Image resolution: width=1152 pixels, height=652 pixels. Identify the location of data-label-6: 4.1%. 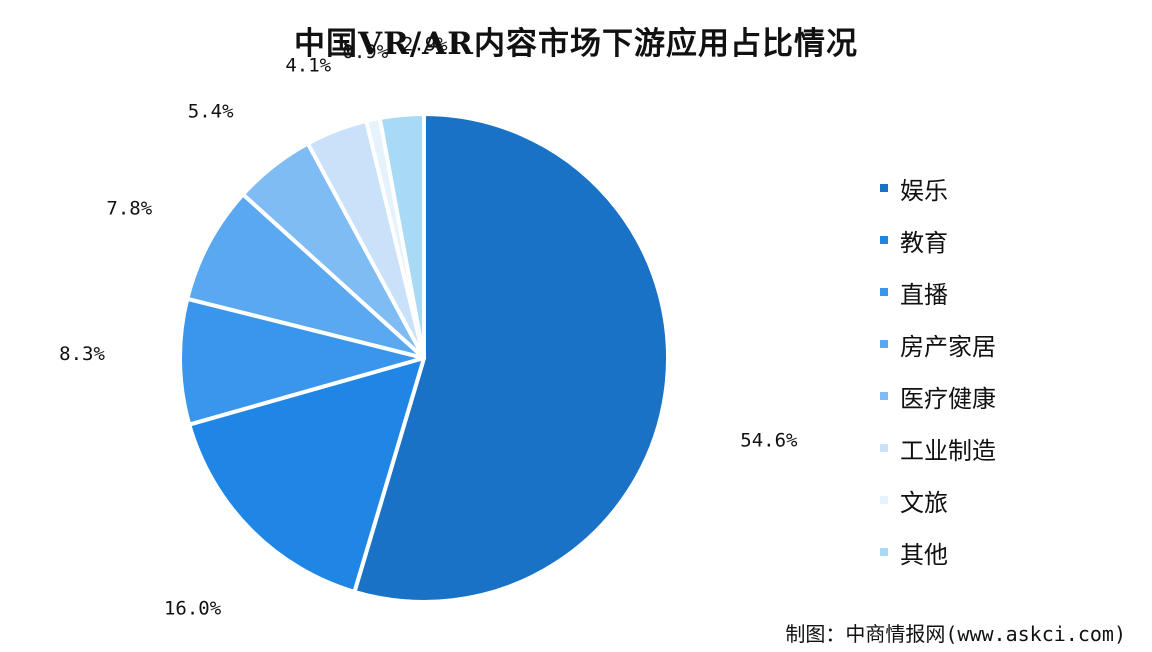
(308, 66).